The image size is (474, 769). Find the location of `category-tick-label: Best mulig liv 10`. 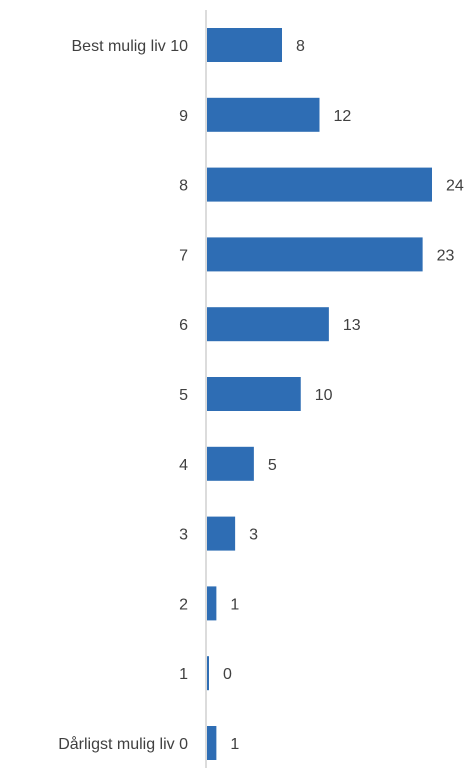

category-tick-label: Best mulig liv 10 is located at coordinates (130, 46).